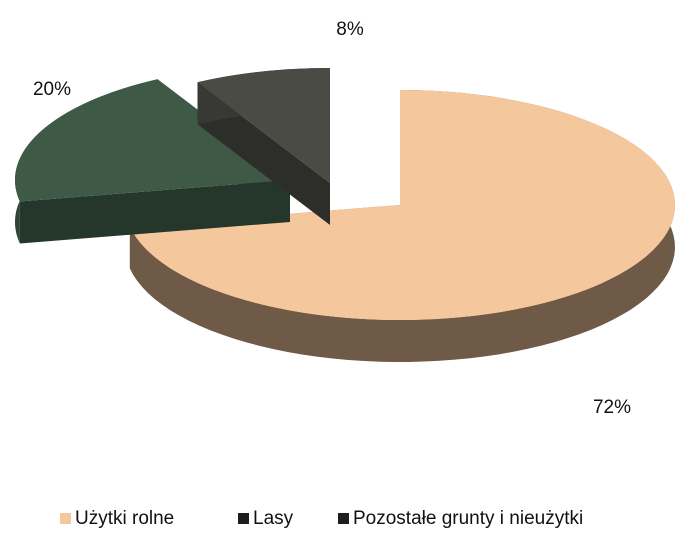 The width and height of the screenshot is (694, 546). What do you see at coordinates (52, 89) in the screenshot?
I see `data-label: 20%` at bounding box center [52, 89].